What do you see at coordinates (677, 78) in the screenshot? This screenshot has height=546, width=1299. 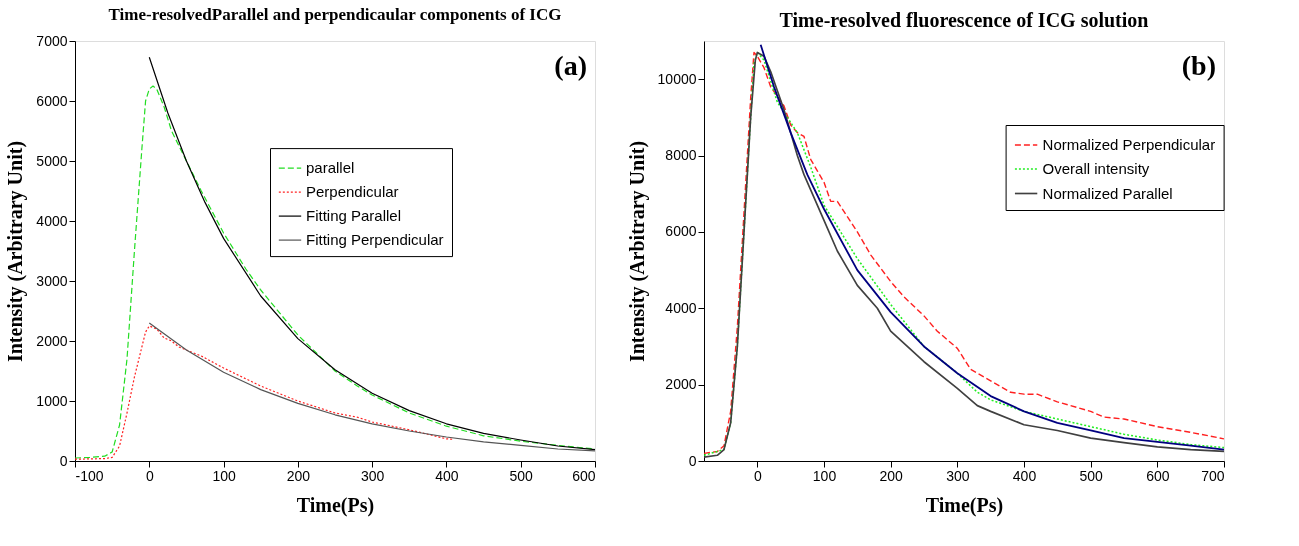 I see `y-tick-label: 10000` at bounding box center [677, 78].